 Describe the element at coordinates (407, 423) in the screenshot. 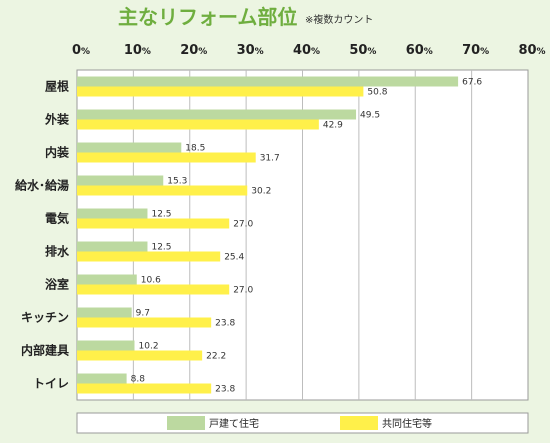

I see `legend-label: 共同住宅等` at that location.